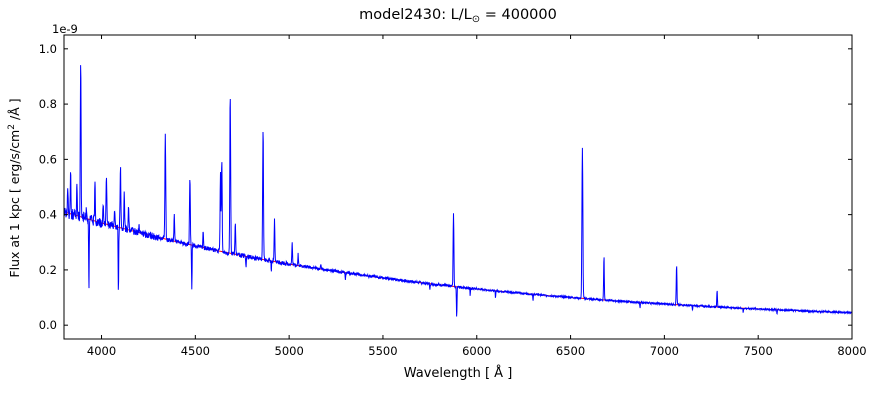 The height and width of the screenshot is (400, 880). I want to click on x-tick-label: 7000, so click(664, 351).